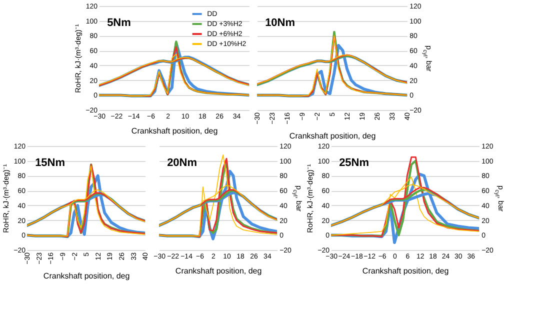  Describe the element at coordinates (280, 23) in the screenshot. I see `text: 10Nm` at that location.